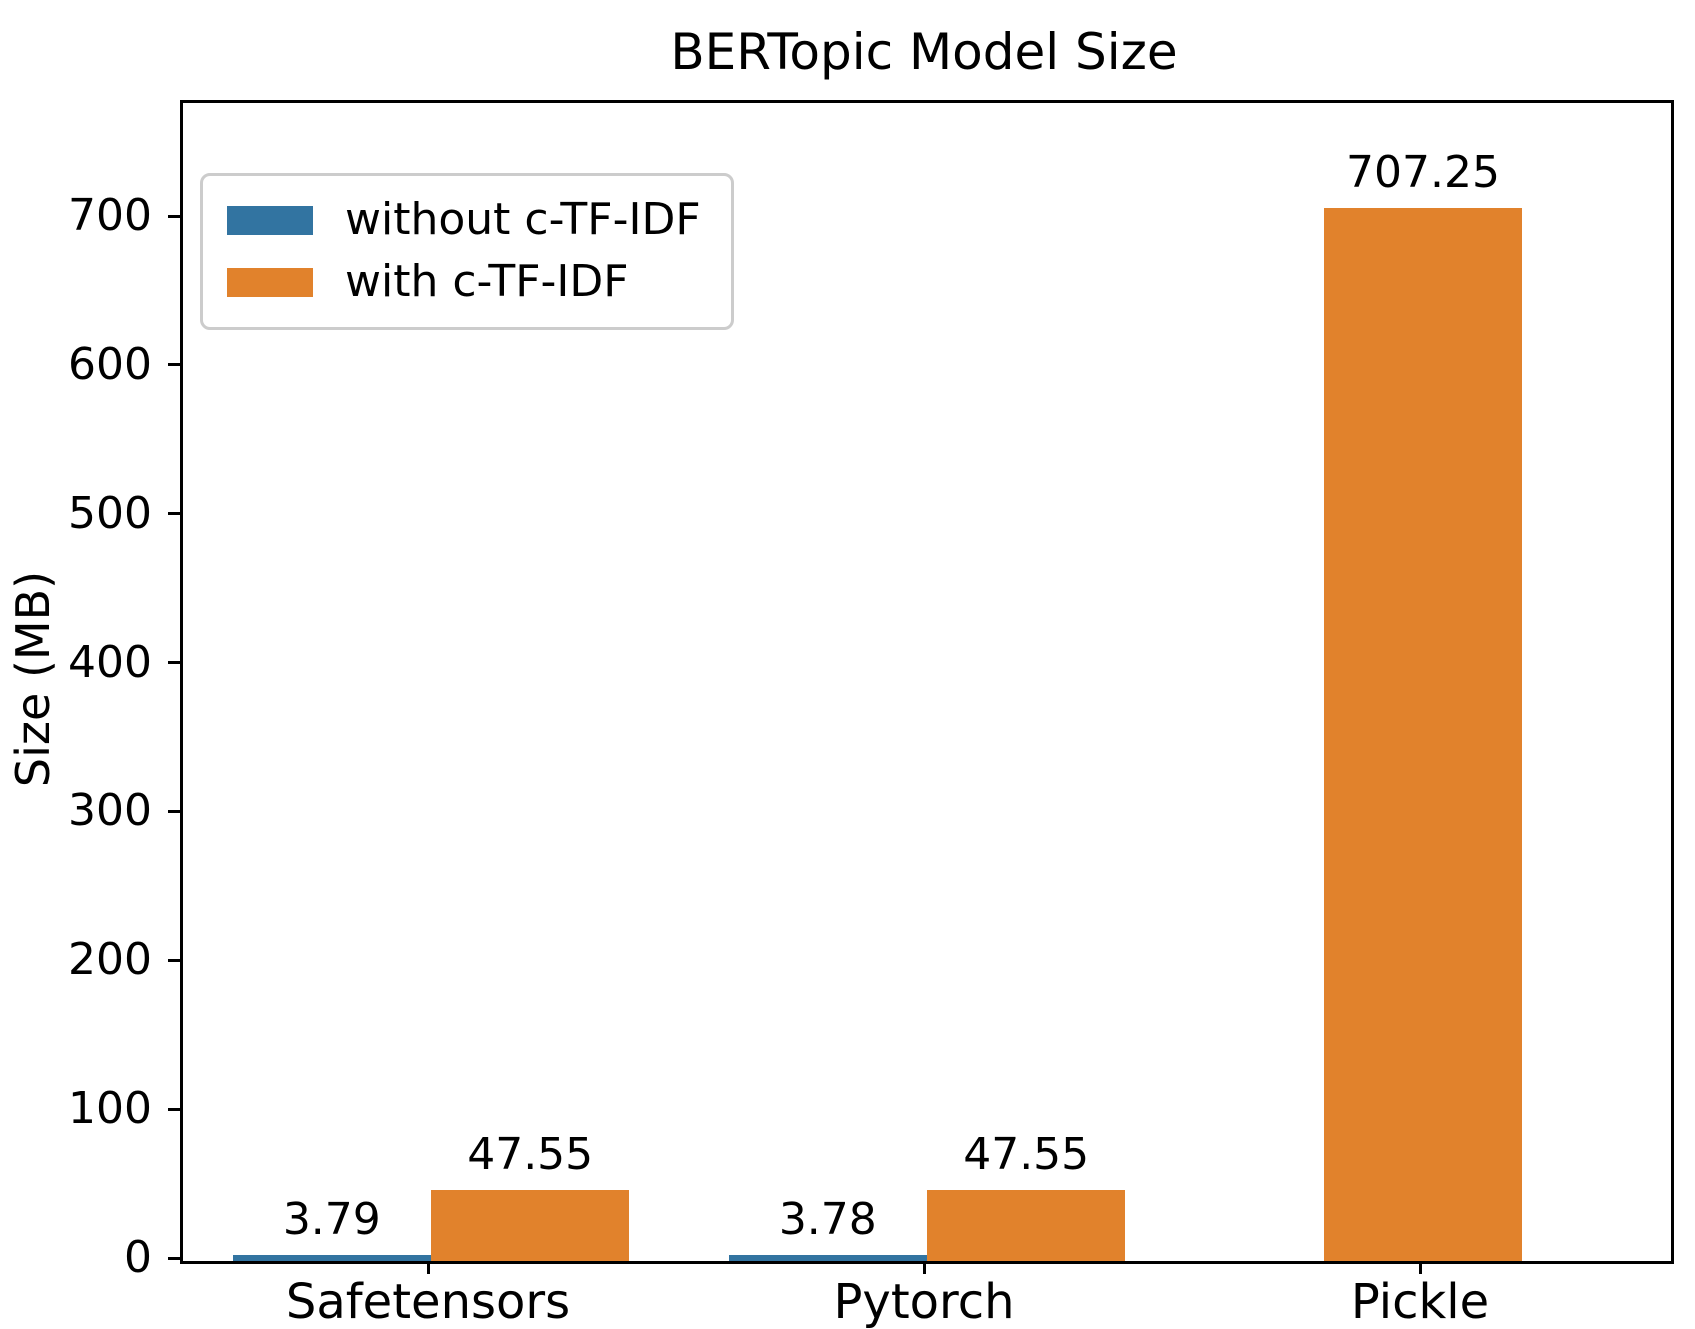 This screenshot has width=1695, height=1329. What do you see at coordinates (1026, 1225) in the screenshot?
I see `bar-pytorch-with-c-tf-idf` at bounding box center [1026, 1225].